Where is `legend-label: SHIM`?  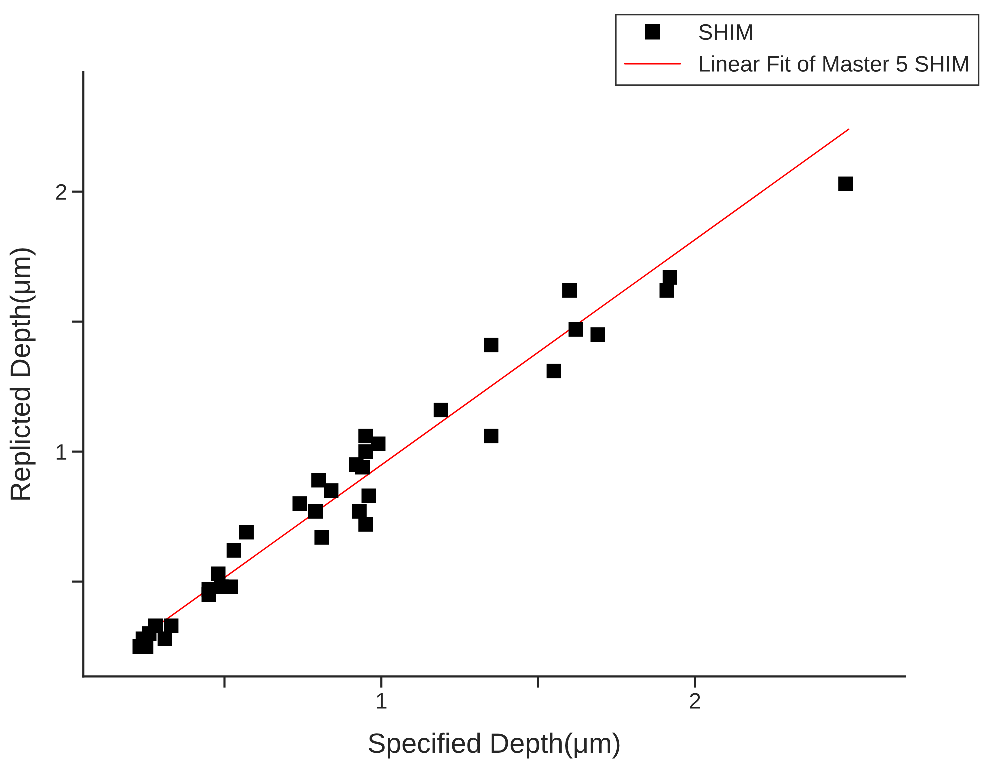 legend-label: SHIM is located at coordinates (725, 32).